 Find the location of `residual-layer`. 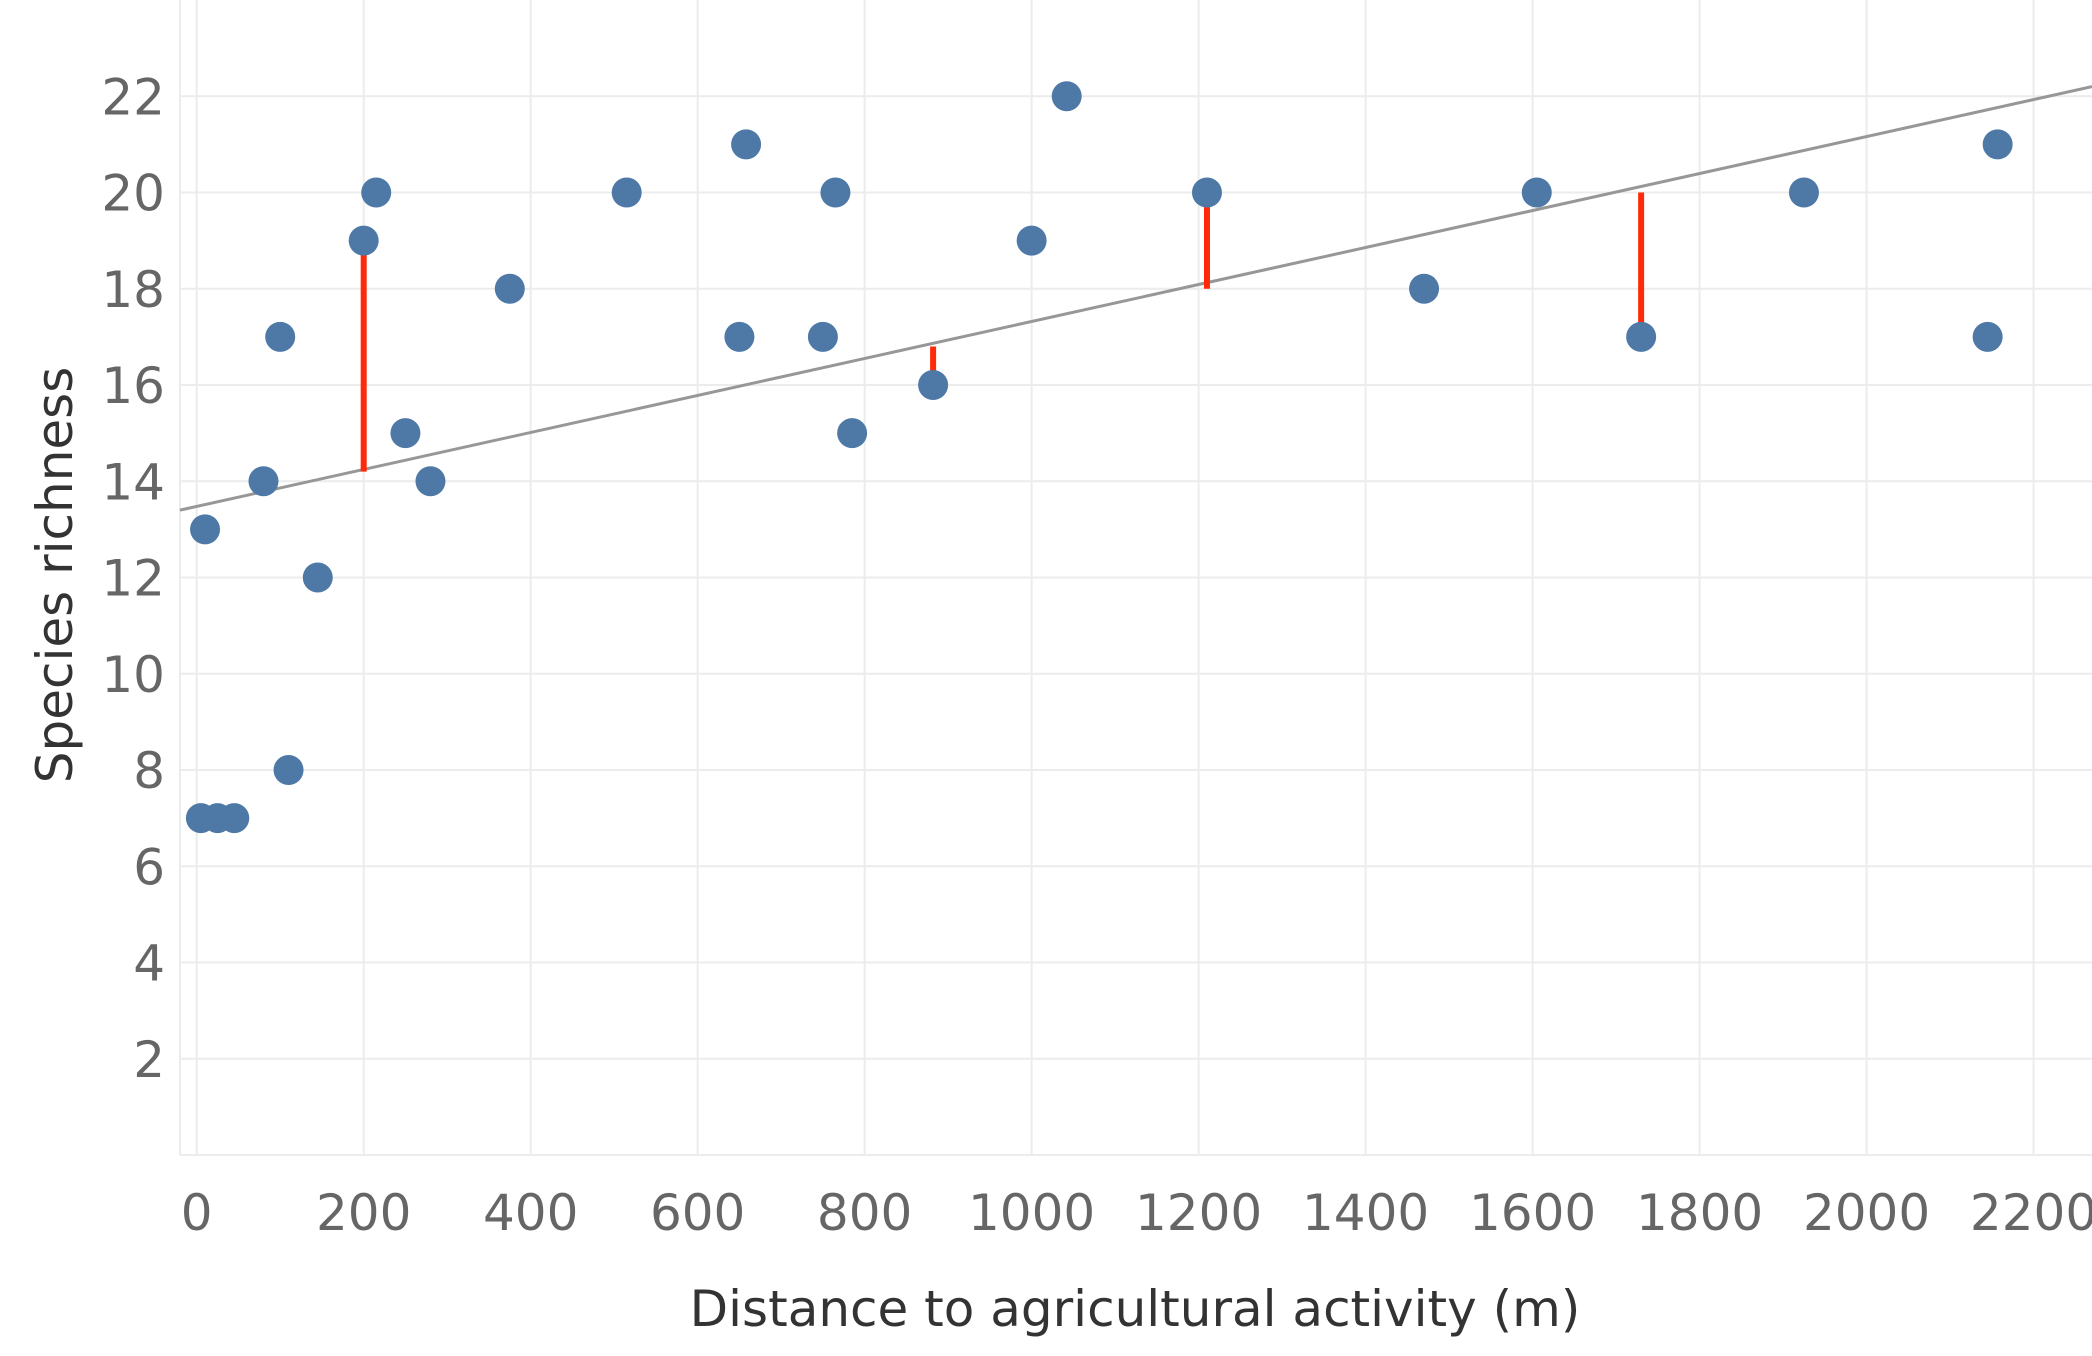

residual-layer is located at coordinates (1002, 332).